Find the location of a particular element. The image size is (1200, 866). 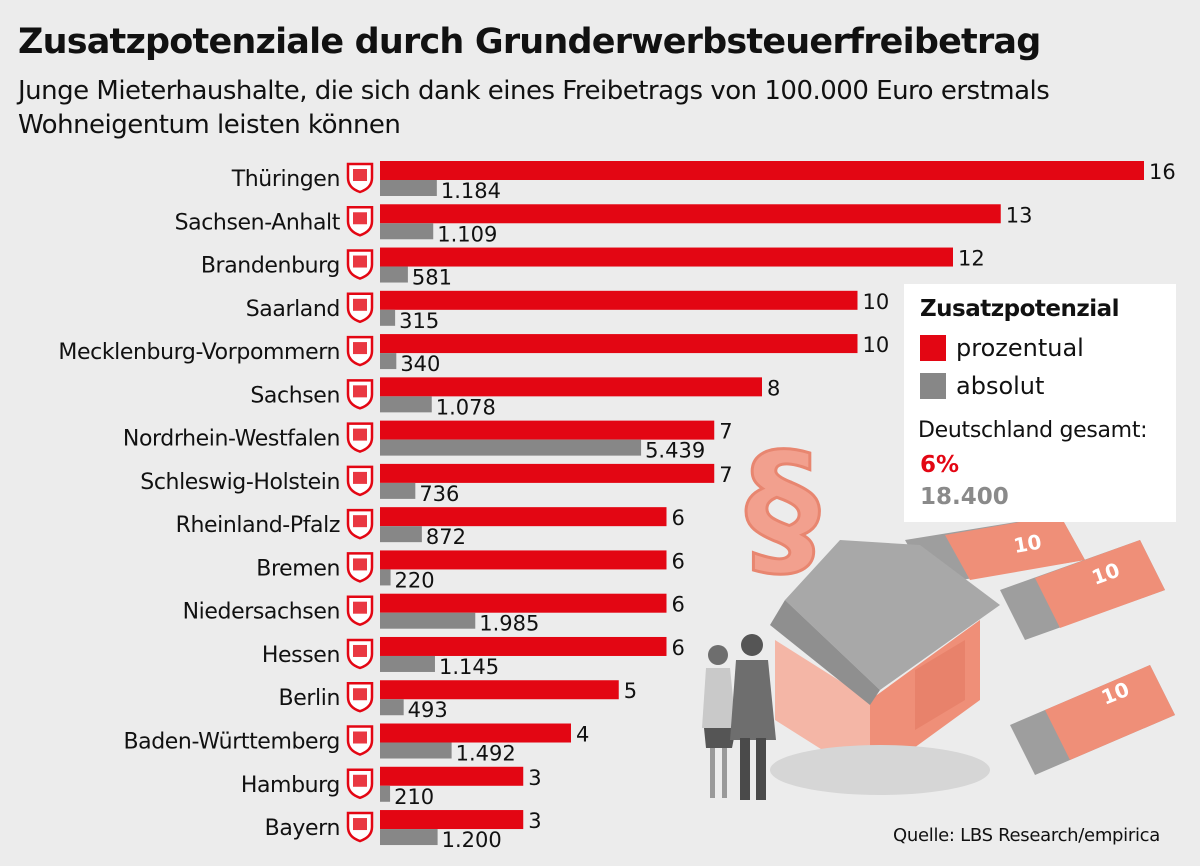

value-label-absolut: 340 is located at coordinates (420, 364).